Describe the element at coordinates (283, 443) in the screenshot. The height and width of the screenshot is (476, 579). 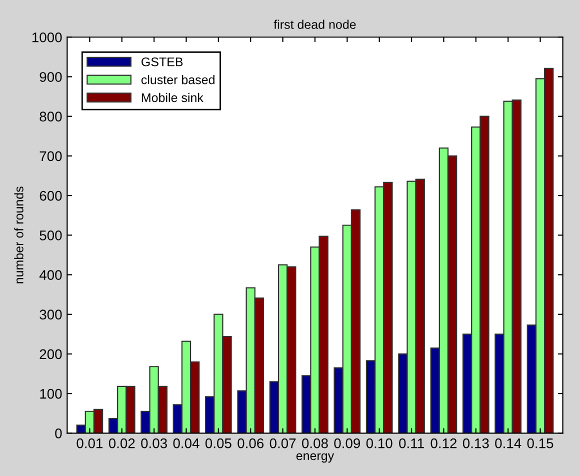
I see `x-tick-label: 0.07` at that location.